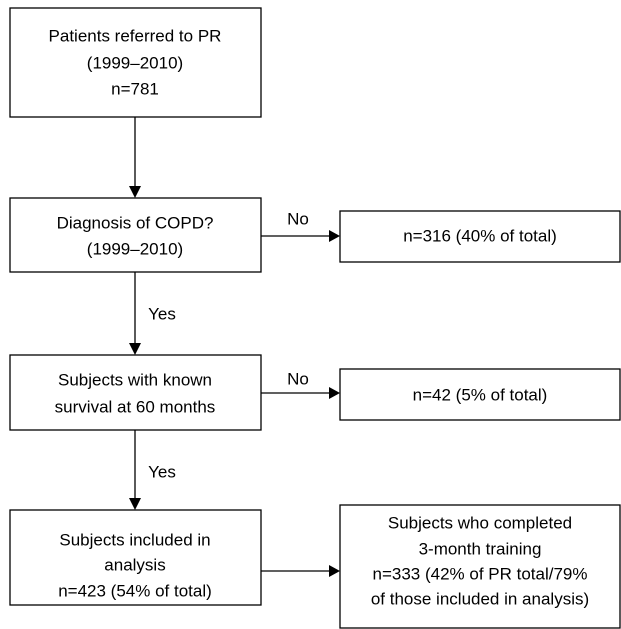 This screenshot has width=621, height=629. What do you see at coordinates (134, 564) in the screenshot?
I see `node-text: analysis` at bounding box center [134, 564].